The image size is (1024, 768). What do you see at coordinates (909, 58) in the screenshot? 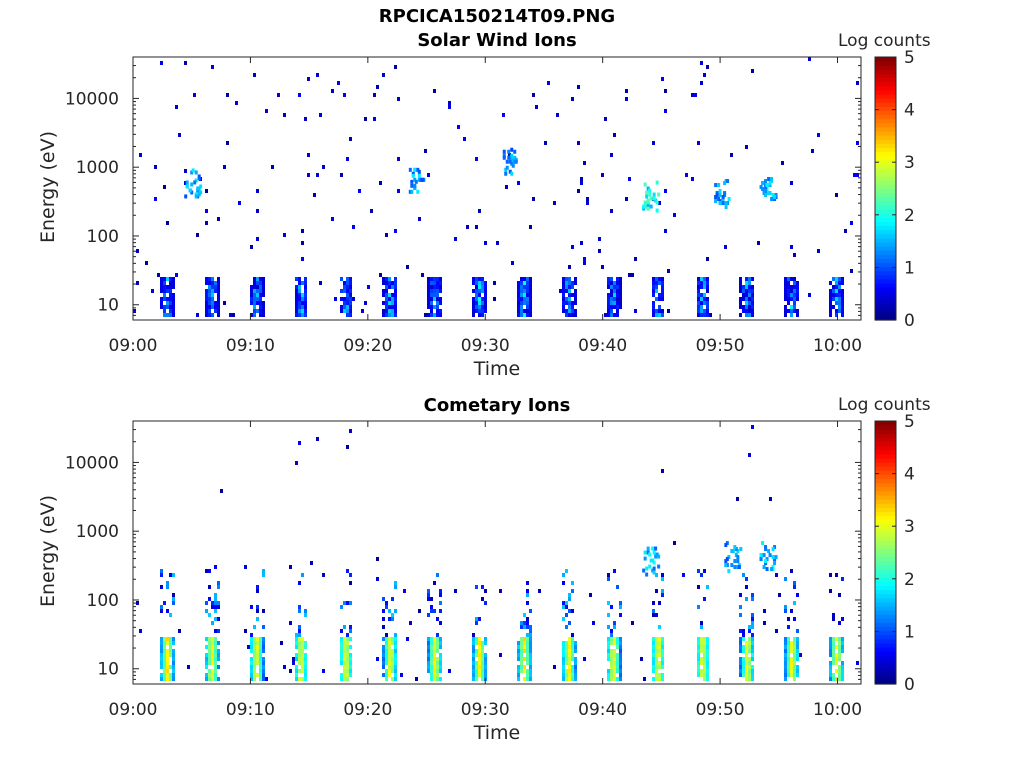
I see `colorbar-tick-label: 5` at bounding box center [909, 58].